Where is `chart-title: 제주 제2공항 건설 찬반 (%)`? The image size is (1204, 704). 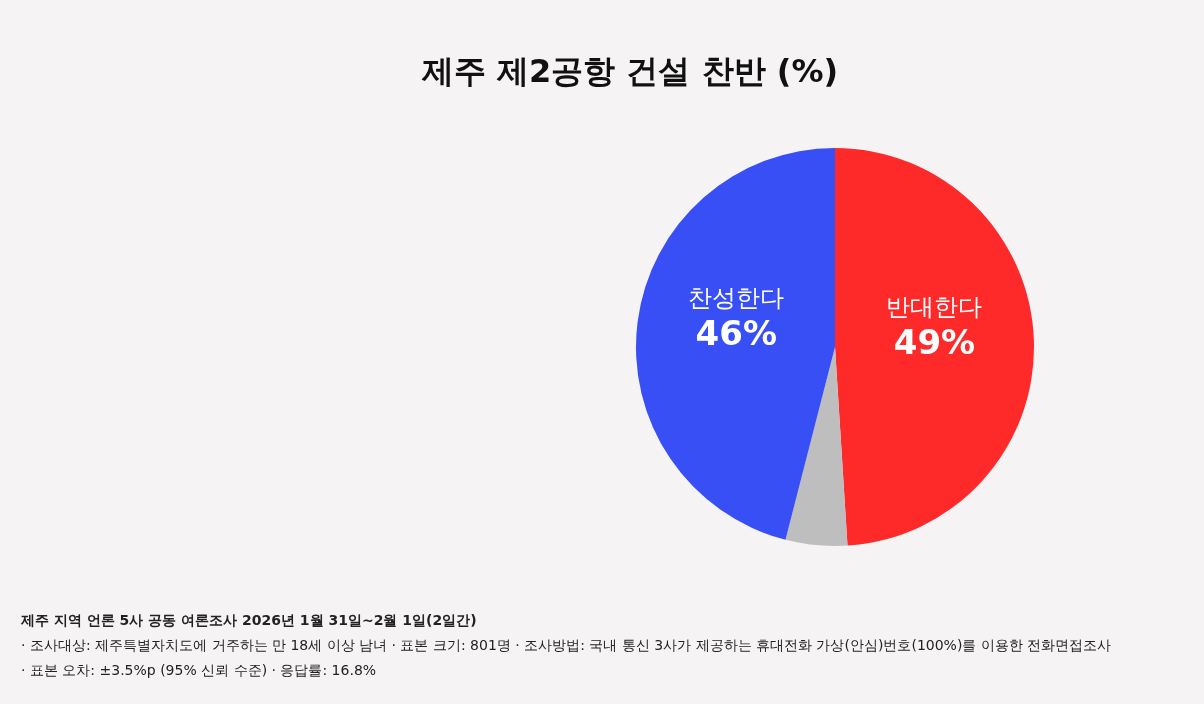
chart-title: 제주 제2공항 건설 찬반 (%) is located at coordinates (629, 71).